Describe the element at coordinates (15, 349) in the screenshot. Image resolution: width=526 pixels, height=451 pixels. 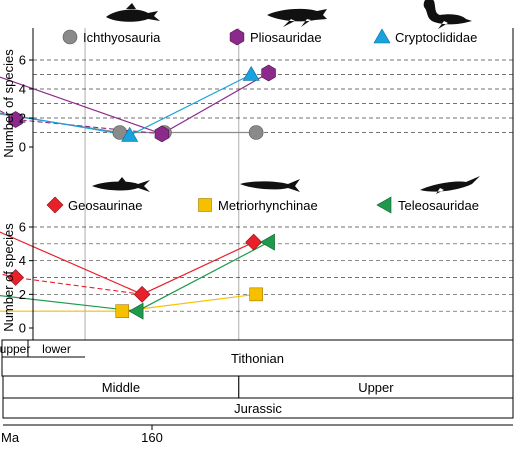
I see `subage-label-1: upper` at that location.